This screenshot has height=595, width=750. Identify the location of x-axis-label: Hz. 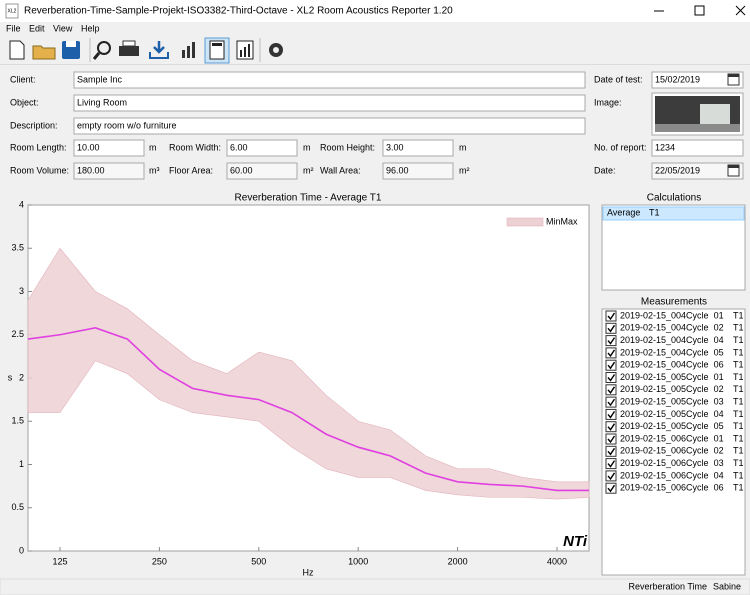
(308, 572).